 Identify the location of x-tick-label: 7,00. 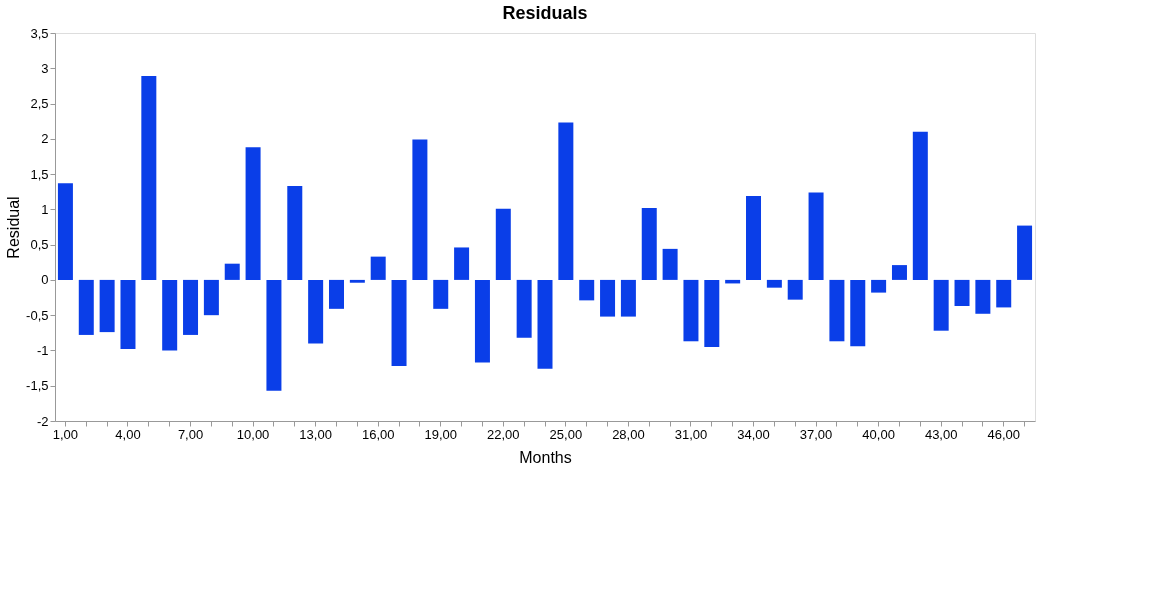
(190, 434).